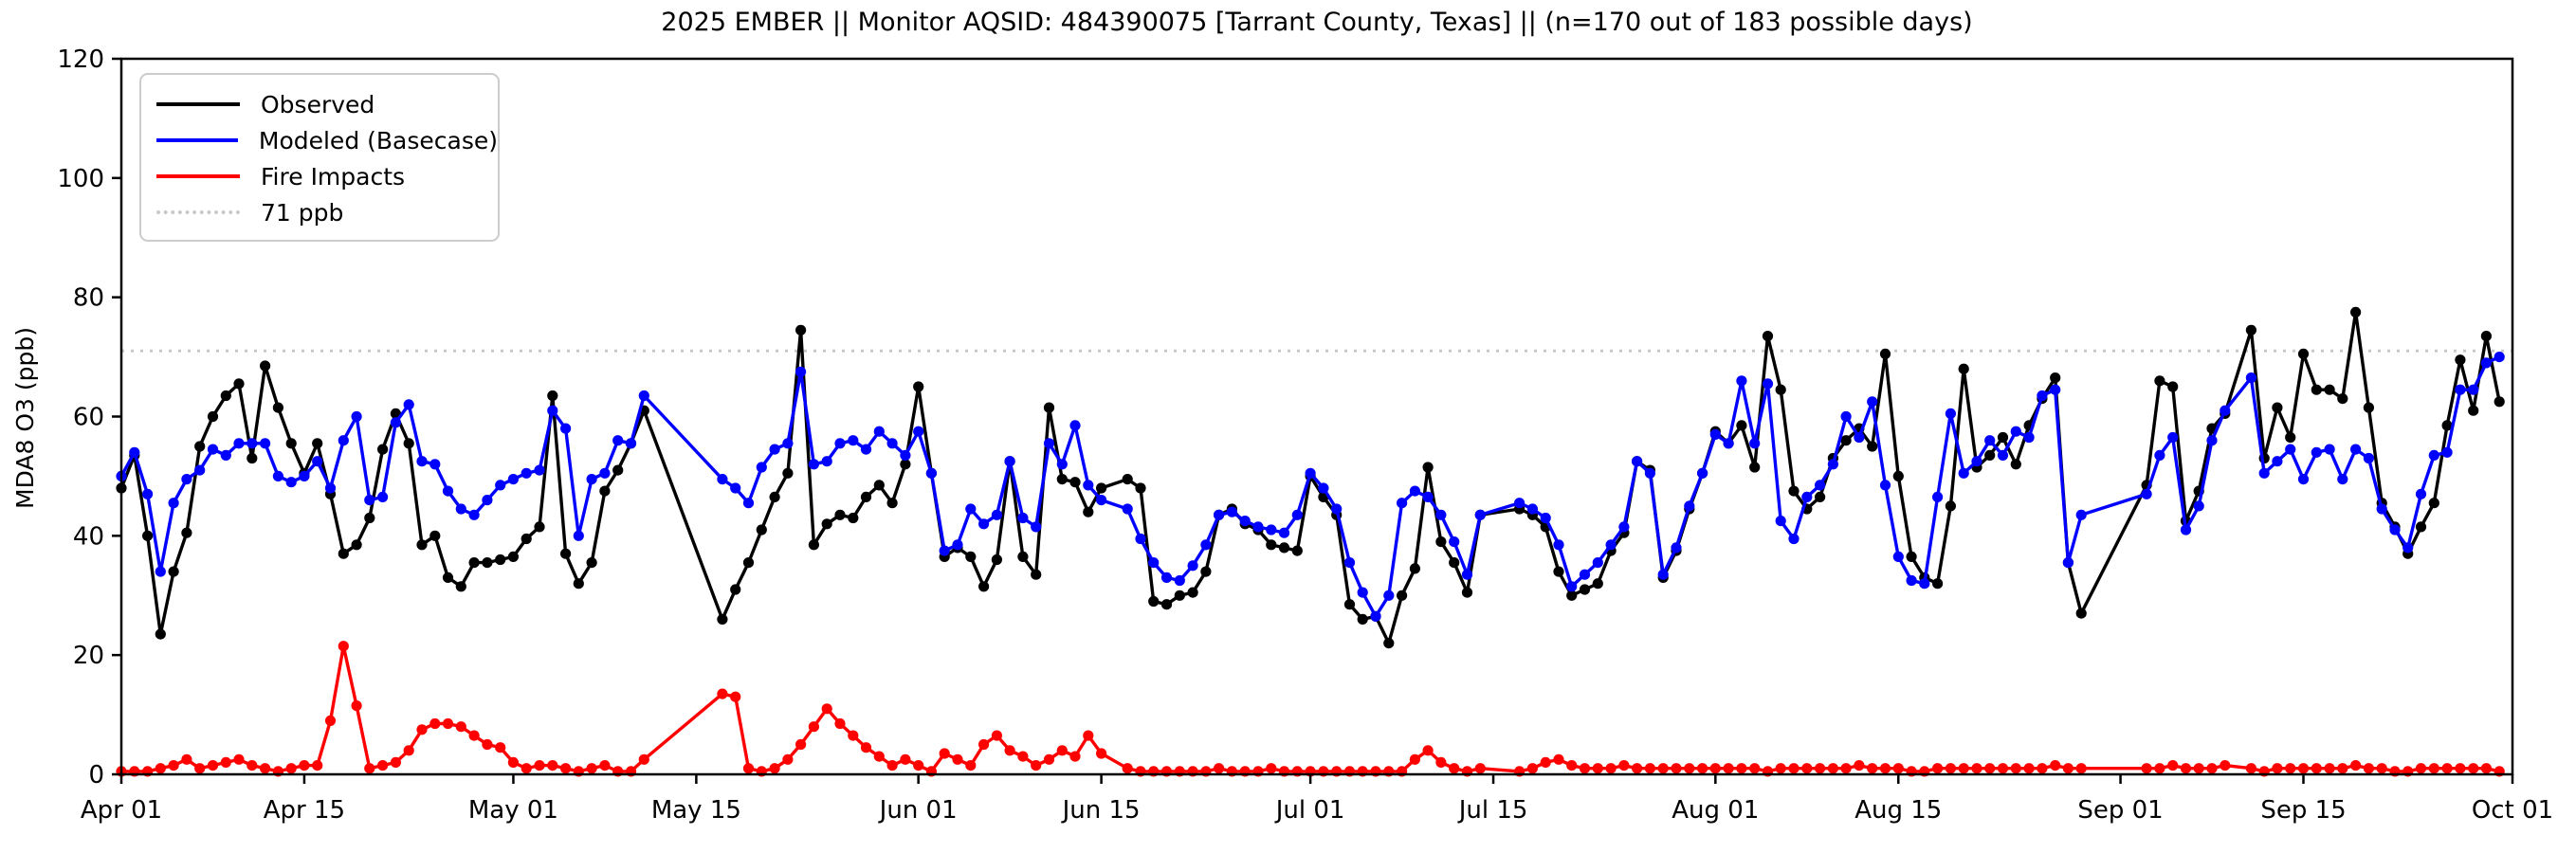 The height and width of the screenshot is (853, 2576). What do you see at coordinates (327, 104) in the screenshot?
I see `legend-item: Observed` at bounding box center [327, 104].